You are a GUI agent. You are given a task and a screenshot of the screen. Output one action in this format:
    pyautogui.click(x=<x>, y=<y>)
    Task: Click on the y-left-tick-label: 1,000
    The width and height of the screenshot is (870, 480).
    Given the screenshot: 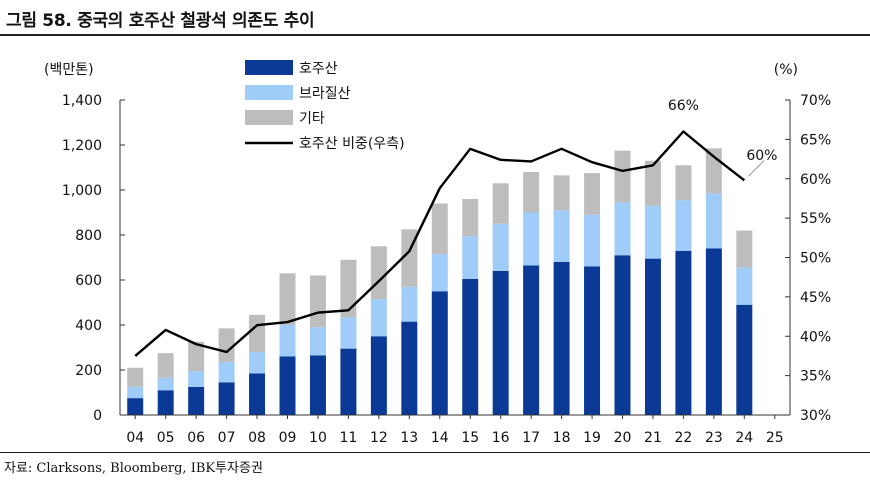 What is the action you would take?
    pyautogui.click(x=82, y=191)
    